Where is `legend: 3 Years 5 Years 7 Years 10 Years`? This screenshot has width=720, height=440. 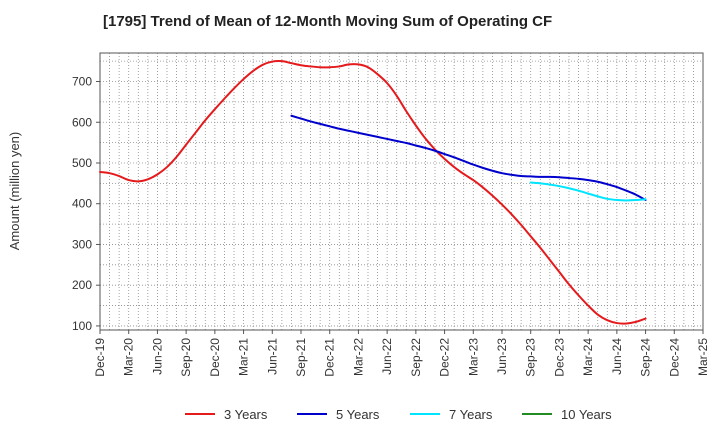
legend: 3 Years 5 Years 7 Years 10 Years is located at coordinates (398, 414).